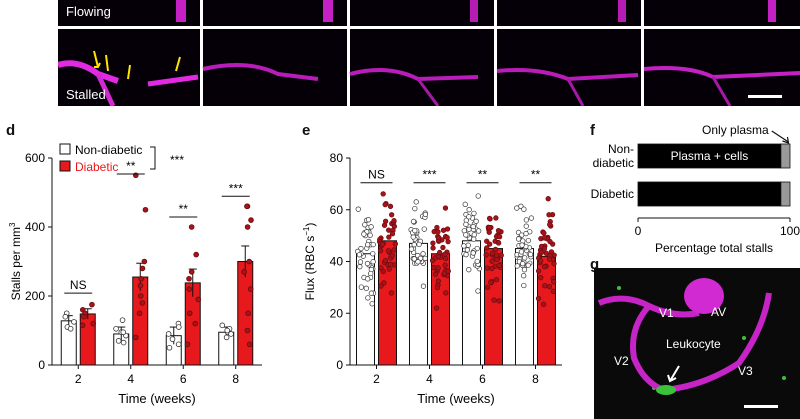 The width and height of the screenshot is (800, 419). Describe the element at coordinates (790, 231) in the screenshot. I see `x-tick-label: 100` at that location.